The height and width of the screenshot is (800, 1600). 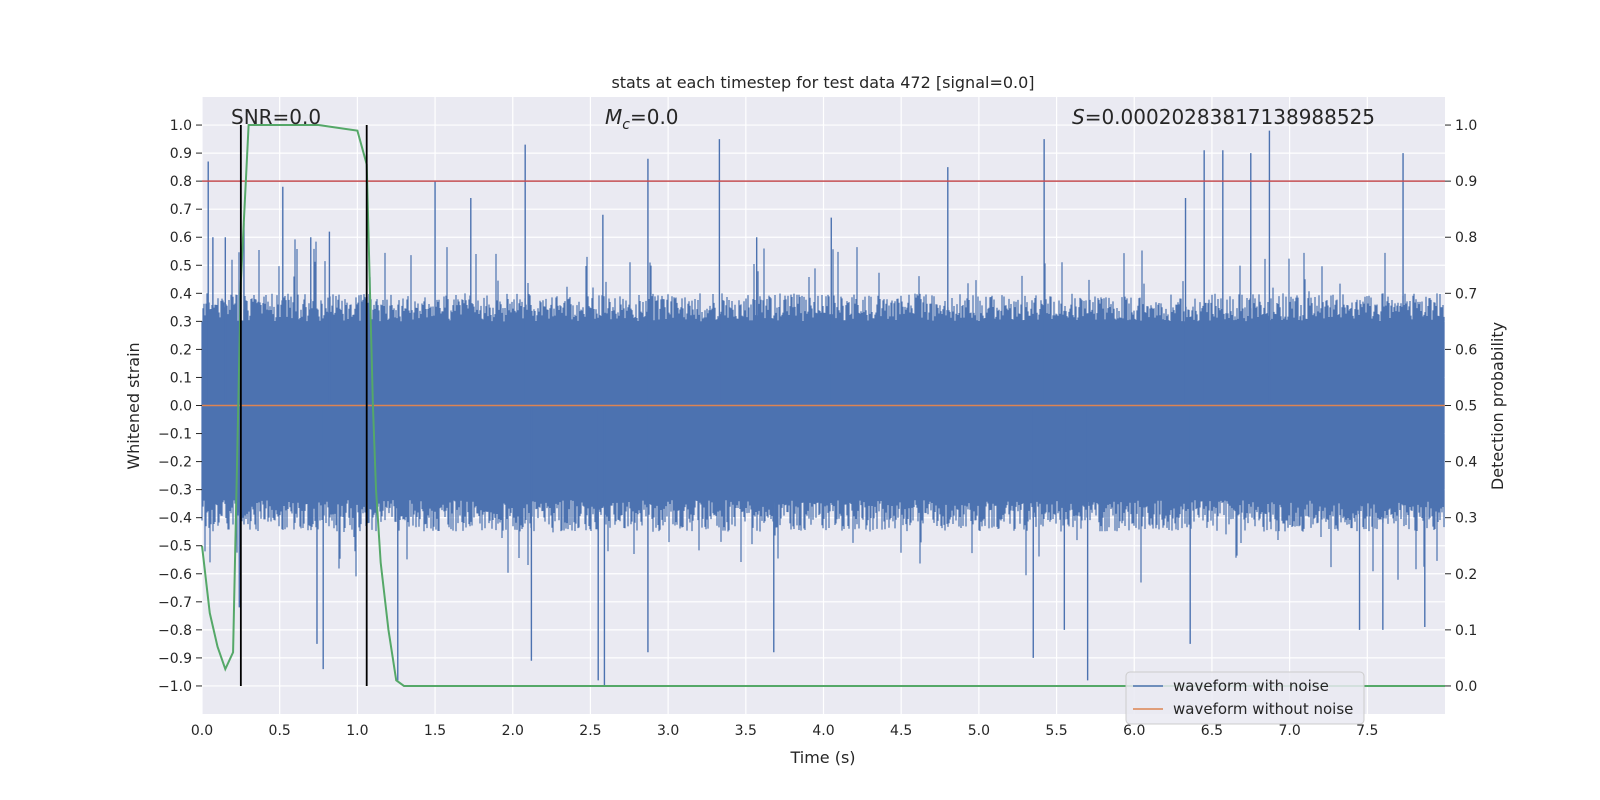 What do you see at coordinates (746, 731) in the screenshot?
I see `x-tick-label-7: 3.5` at bounding box center [746, 731].